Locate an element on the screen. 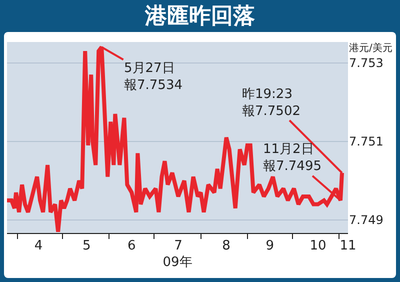 The height and width of the screenshot is (282, 400). annotation: 報7.7495 is located at coordinates (292, 166).